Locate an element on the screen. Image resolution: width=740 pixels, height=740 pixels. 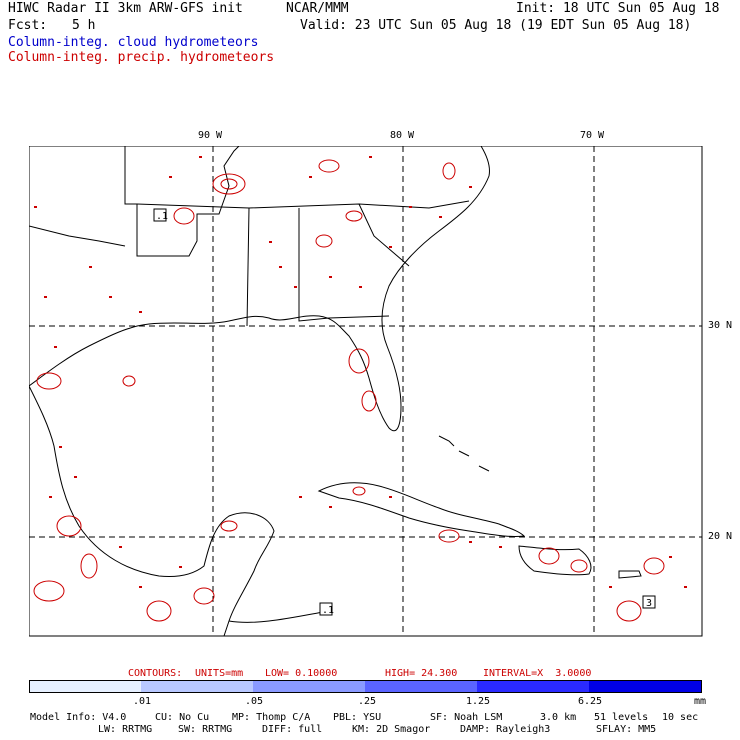
footer-sf: SF: Noah LSM is located at coordinates (466, 717).